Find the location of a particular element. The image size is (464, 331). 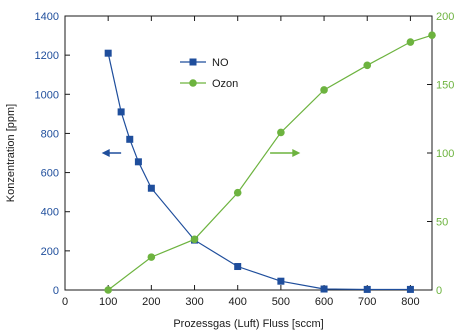

x-tick-label: 800 is located at coordinates (410, 302).